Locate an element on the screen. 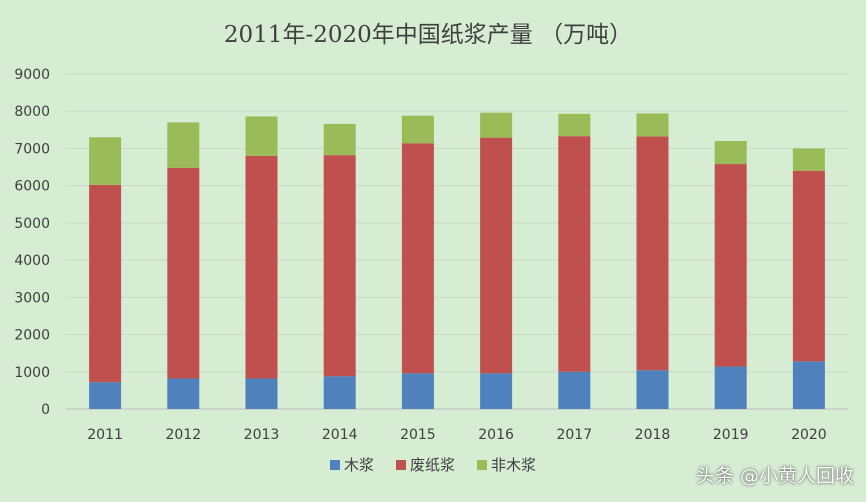  bar-segment-1-2016 is located at coordinates (496, 391).